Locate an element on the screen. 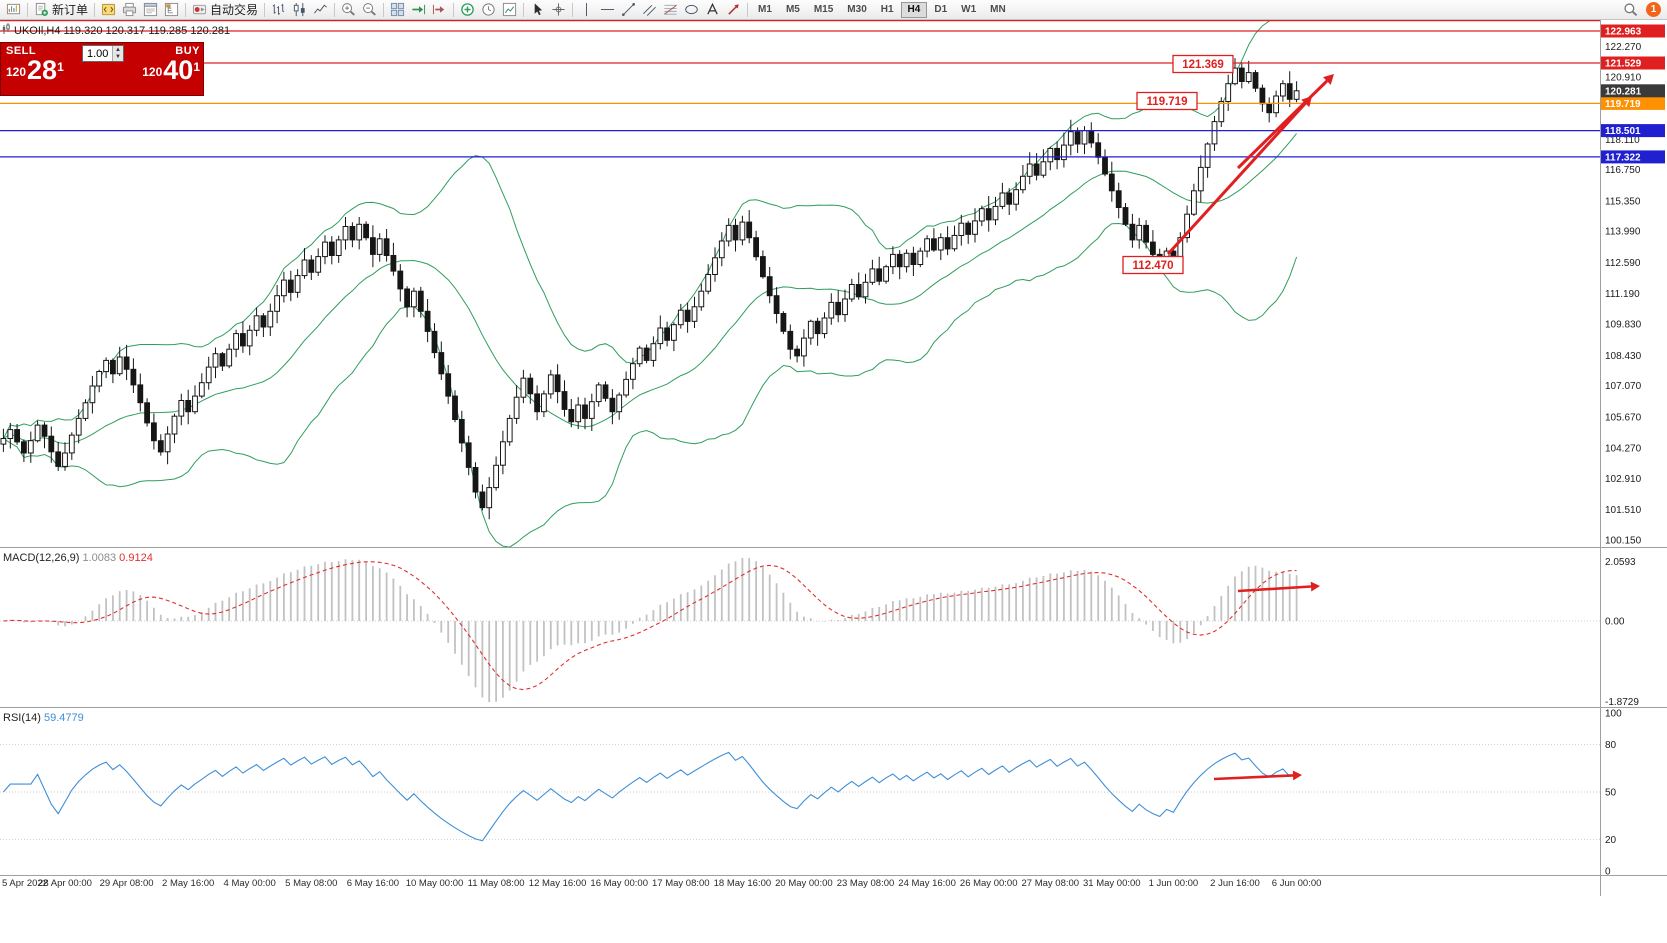 The image size is (1667, 943). chart-shift-icon is located at coordinates (438, 9).